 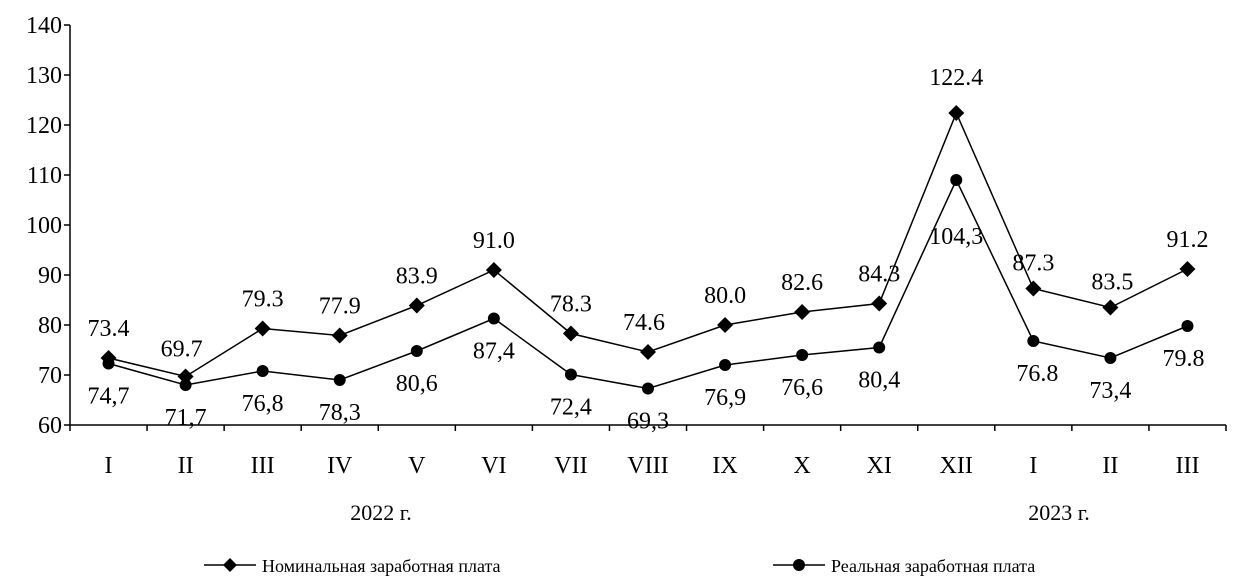 I want to click on data-label-real: 76.8, so click(x=1037, y=374).